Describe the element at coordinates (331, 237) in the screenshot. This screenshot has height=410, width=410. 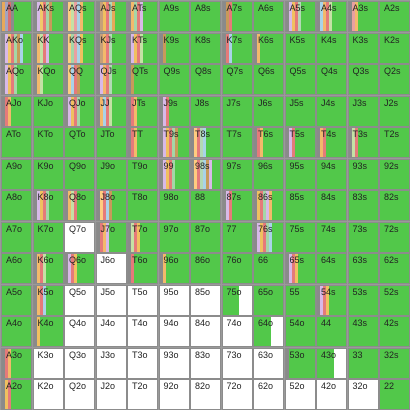
I see `hand-cell-74s: 74s` at that location.